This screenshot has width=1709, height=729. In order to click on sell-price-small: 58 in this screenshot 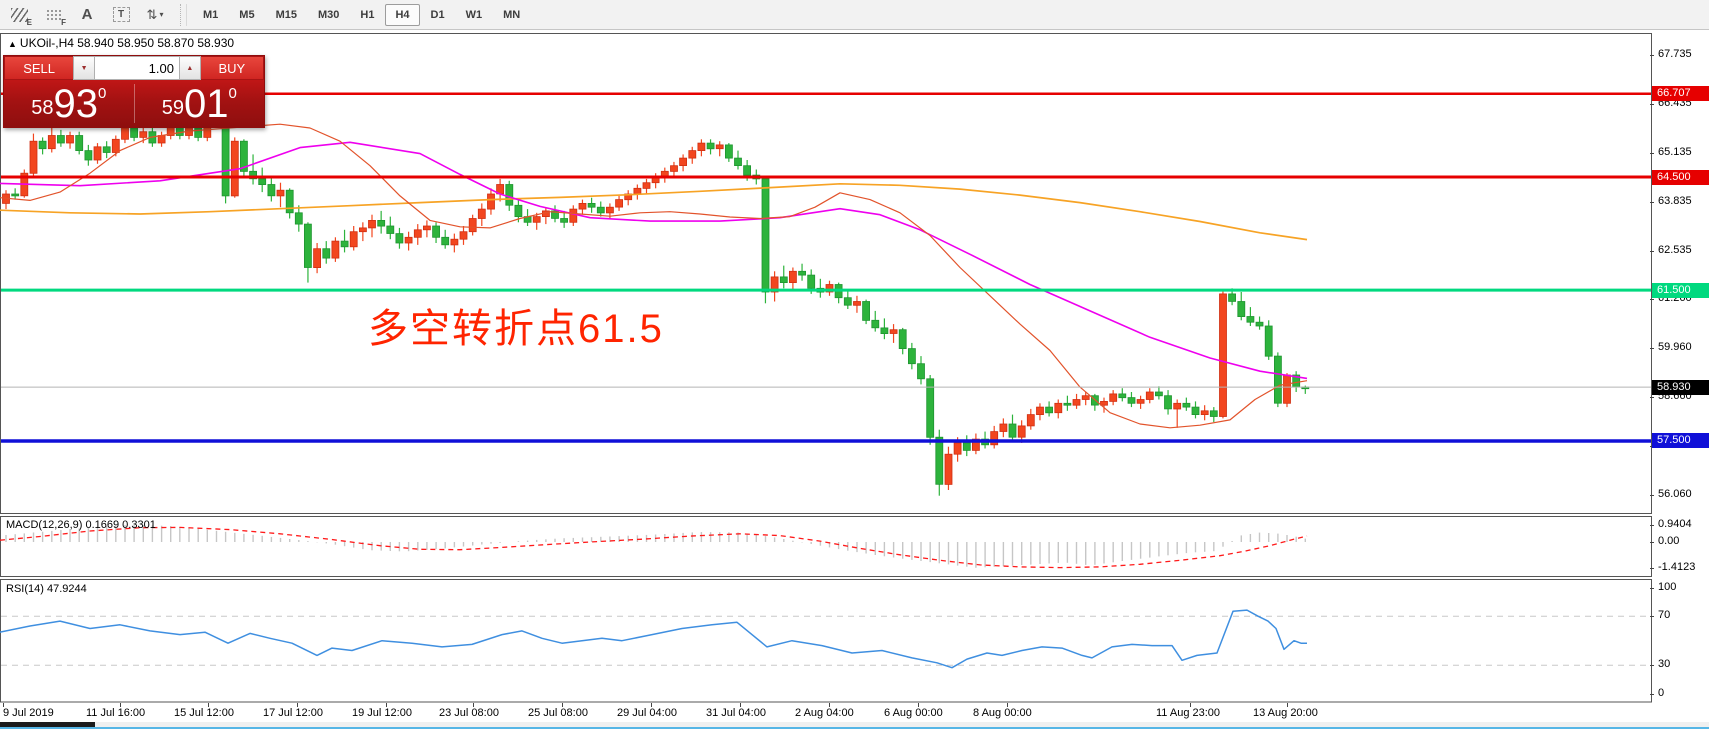, I will do `click(42, 108)`.